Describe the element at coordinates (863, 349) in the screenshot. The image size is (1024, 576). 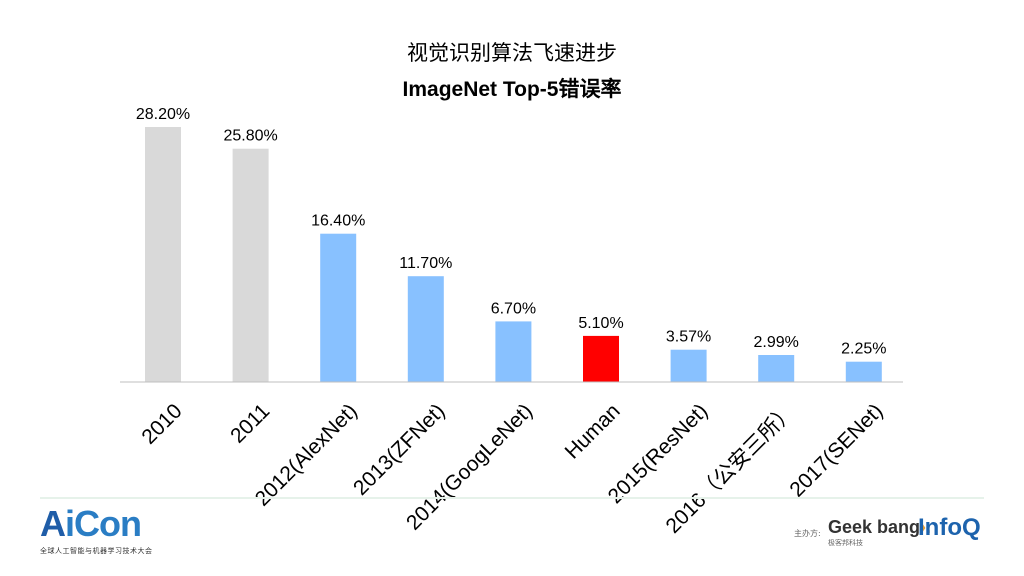
I see `value-label-8: 2.25%` at that location.